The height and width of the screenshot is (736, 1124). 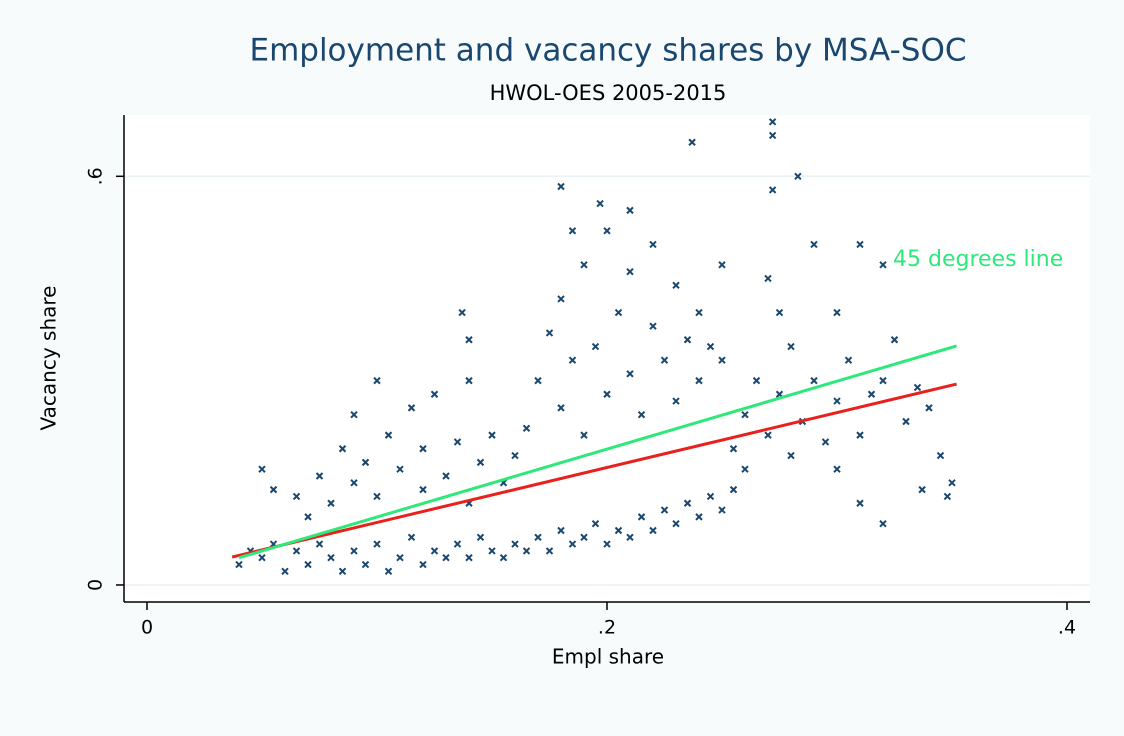 What do you see at coordinates (607, 628) in the screenshot?
I see `x-tick-label: .2` at bounding box center [607, 628].